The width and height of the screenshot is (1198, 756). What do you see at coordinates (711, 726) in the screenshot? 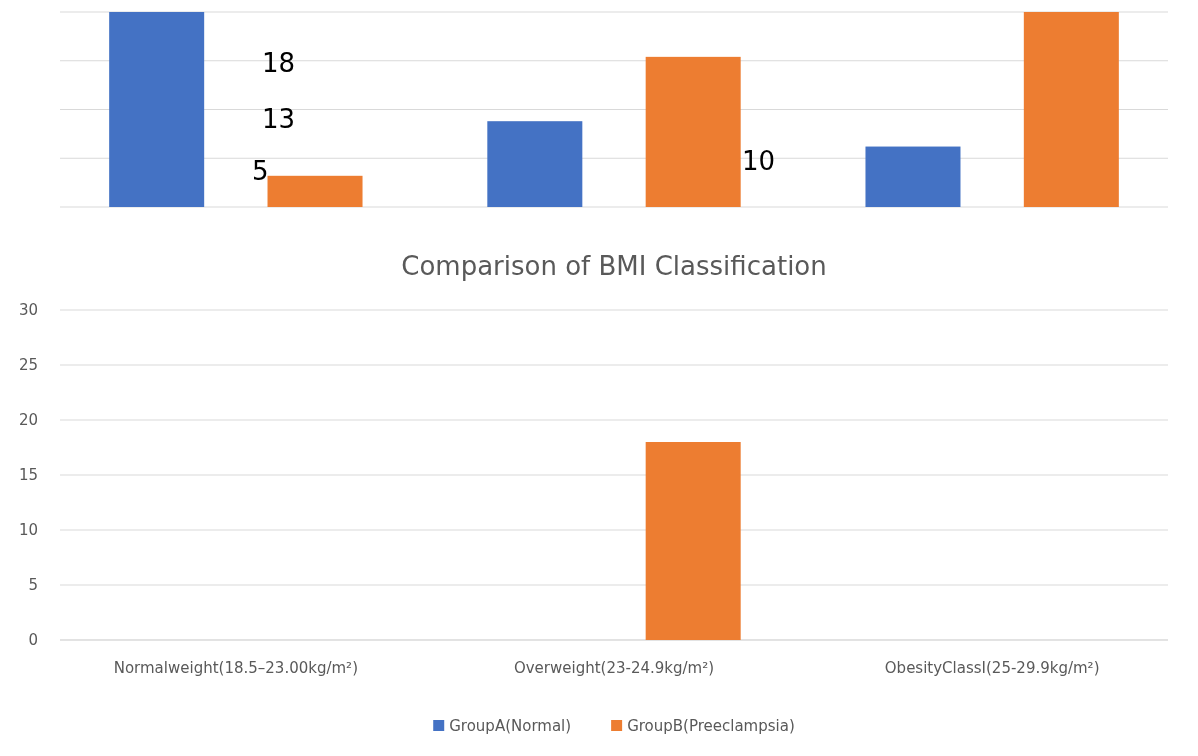
I see `legend-label: GroupB(Preeclampsia)` at bounding box center [711, 726].